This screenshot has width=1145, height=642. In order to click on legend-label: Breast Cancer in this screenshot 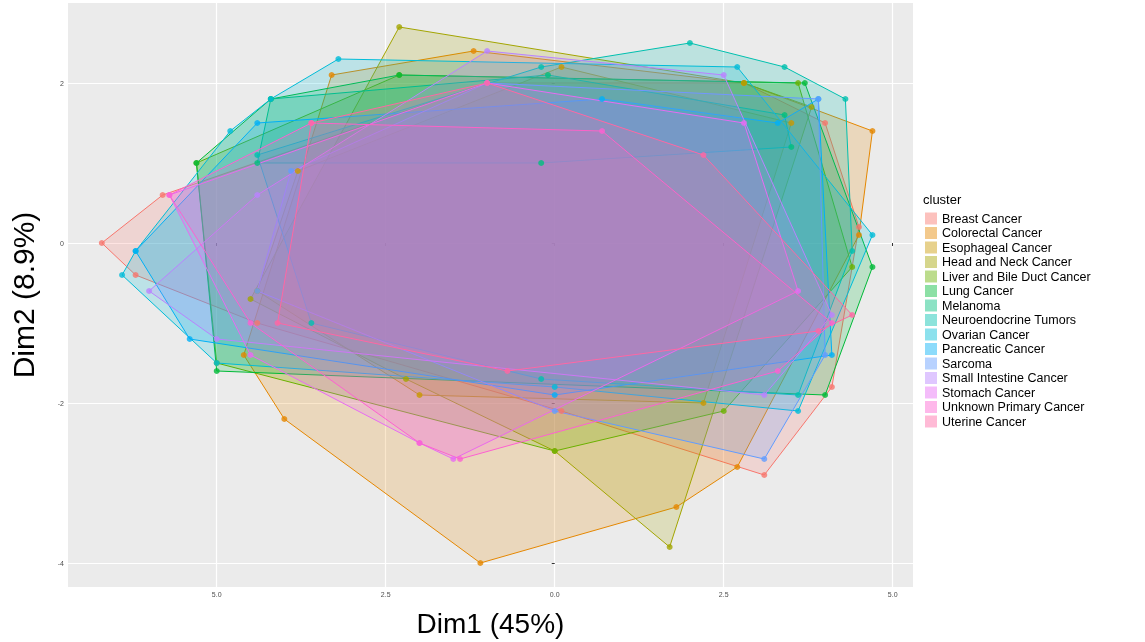, I will do `click(982, 218)`.